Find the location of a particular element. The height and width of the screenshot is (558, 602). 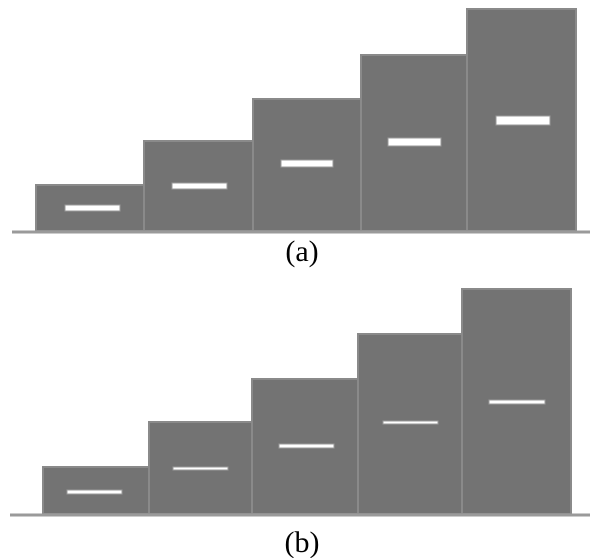

markers-b is located at coordinates (306, 447).